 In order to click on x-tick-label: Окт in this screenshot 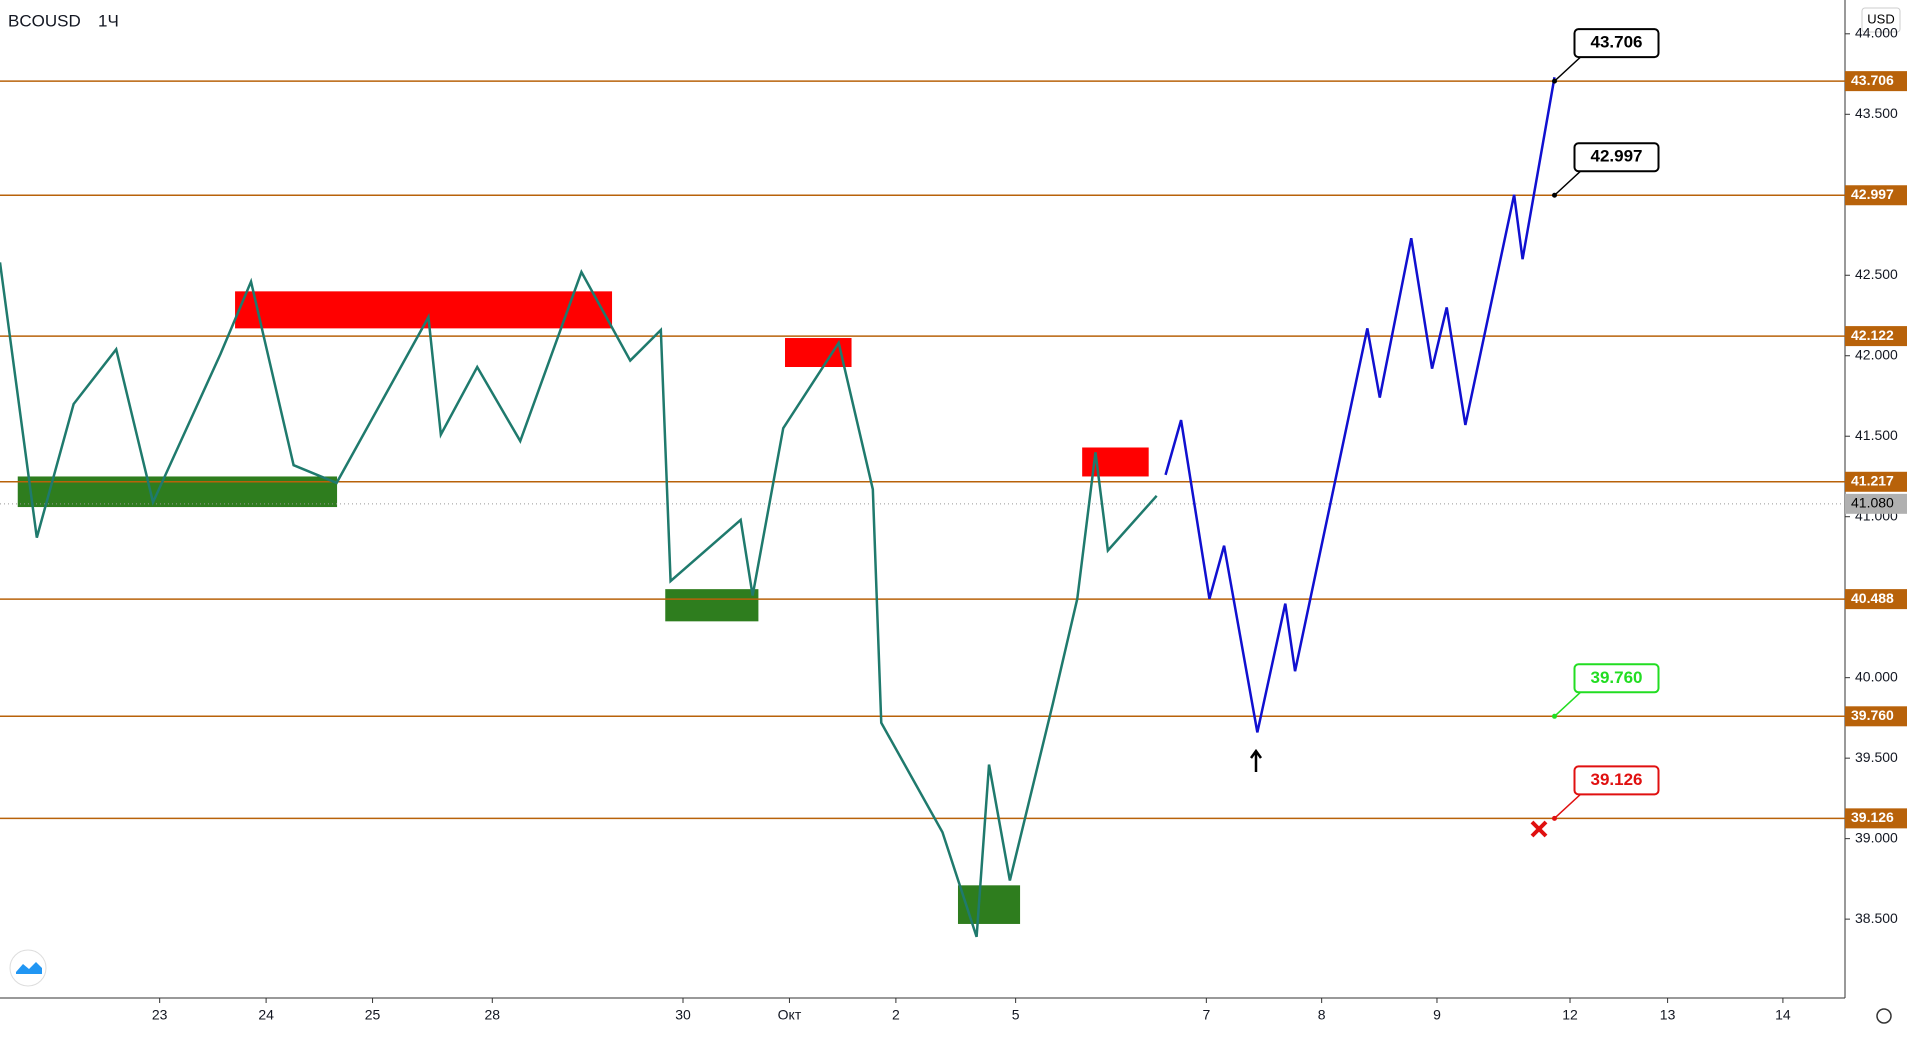, I will do `click(790, 1015)`.